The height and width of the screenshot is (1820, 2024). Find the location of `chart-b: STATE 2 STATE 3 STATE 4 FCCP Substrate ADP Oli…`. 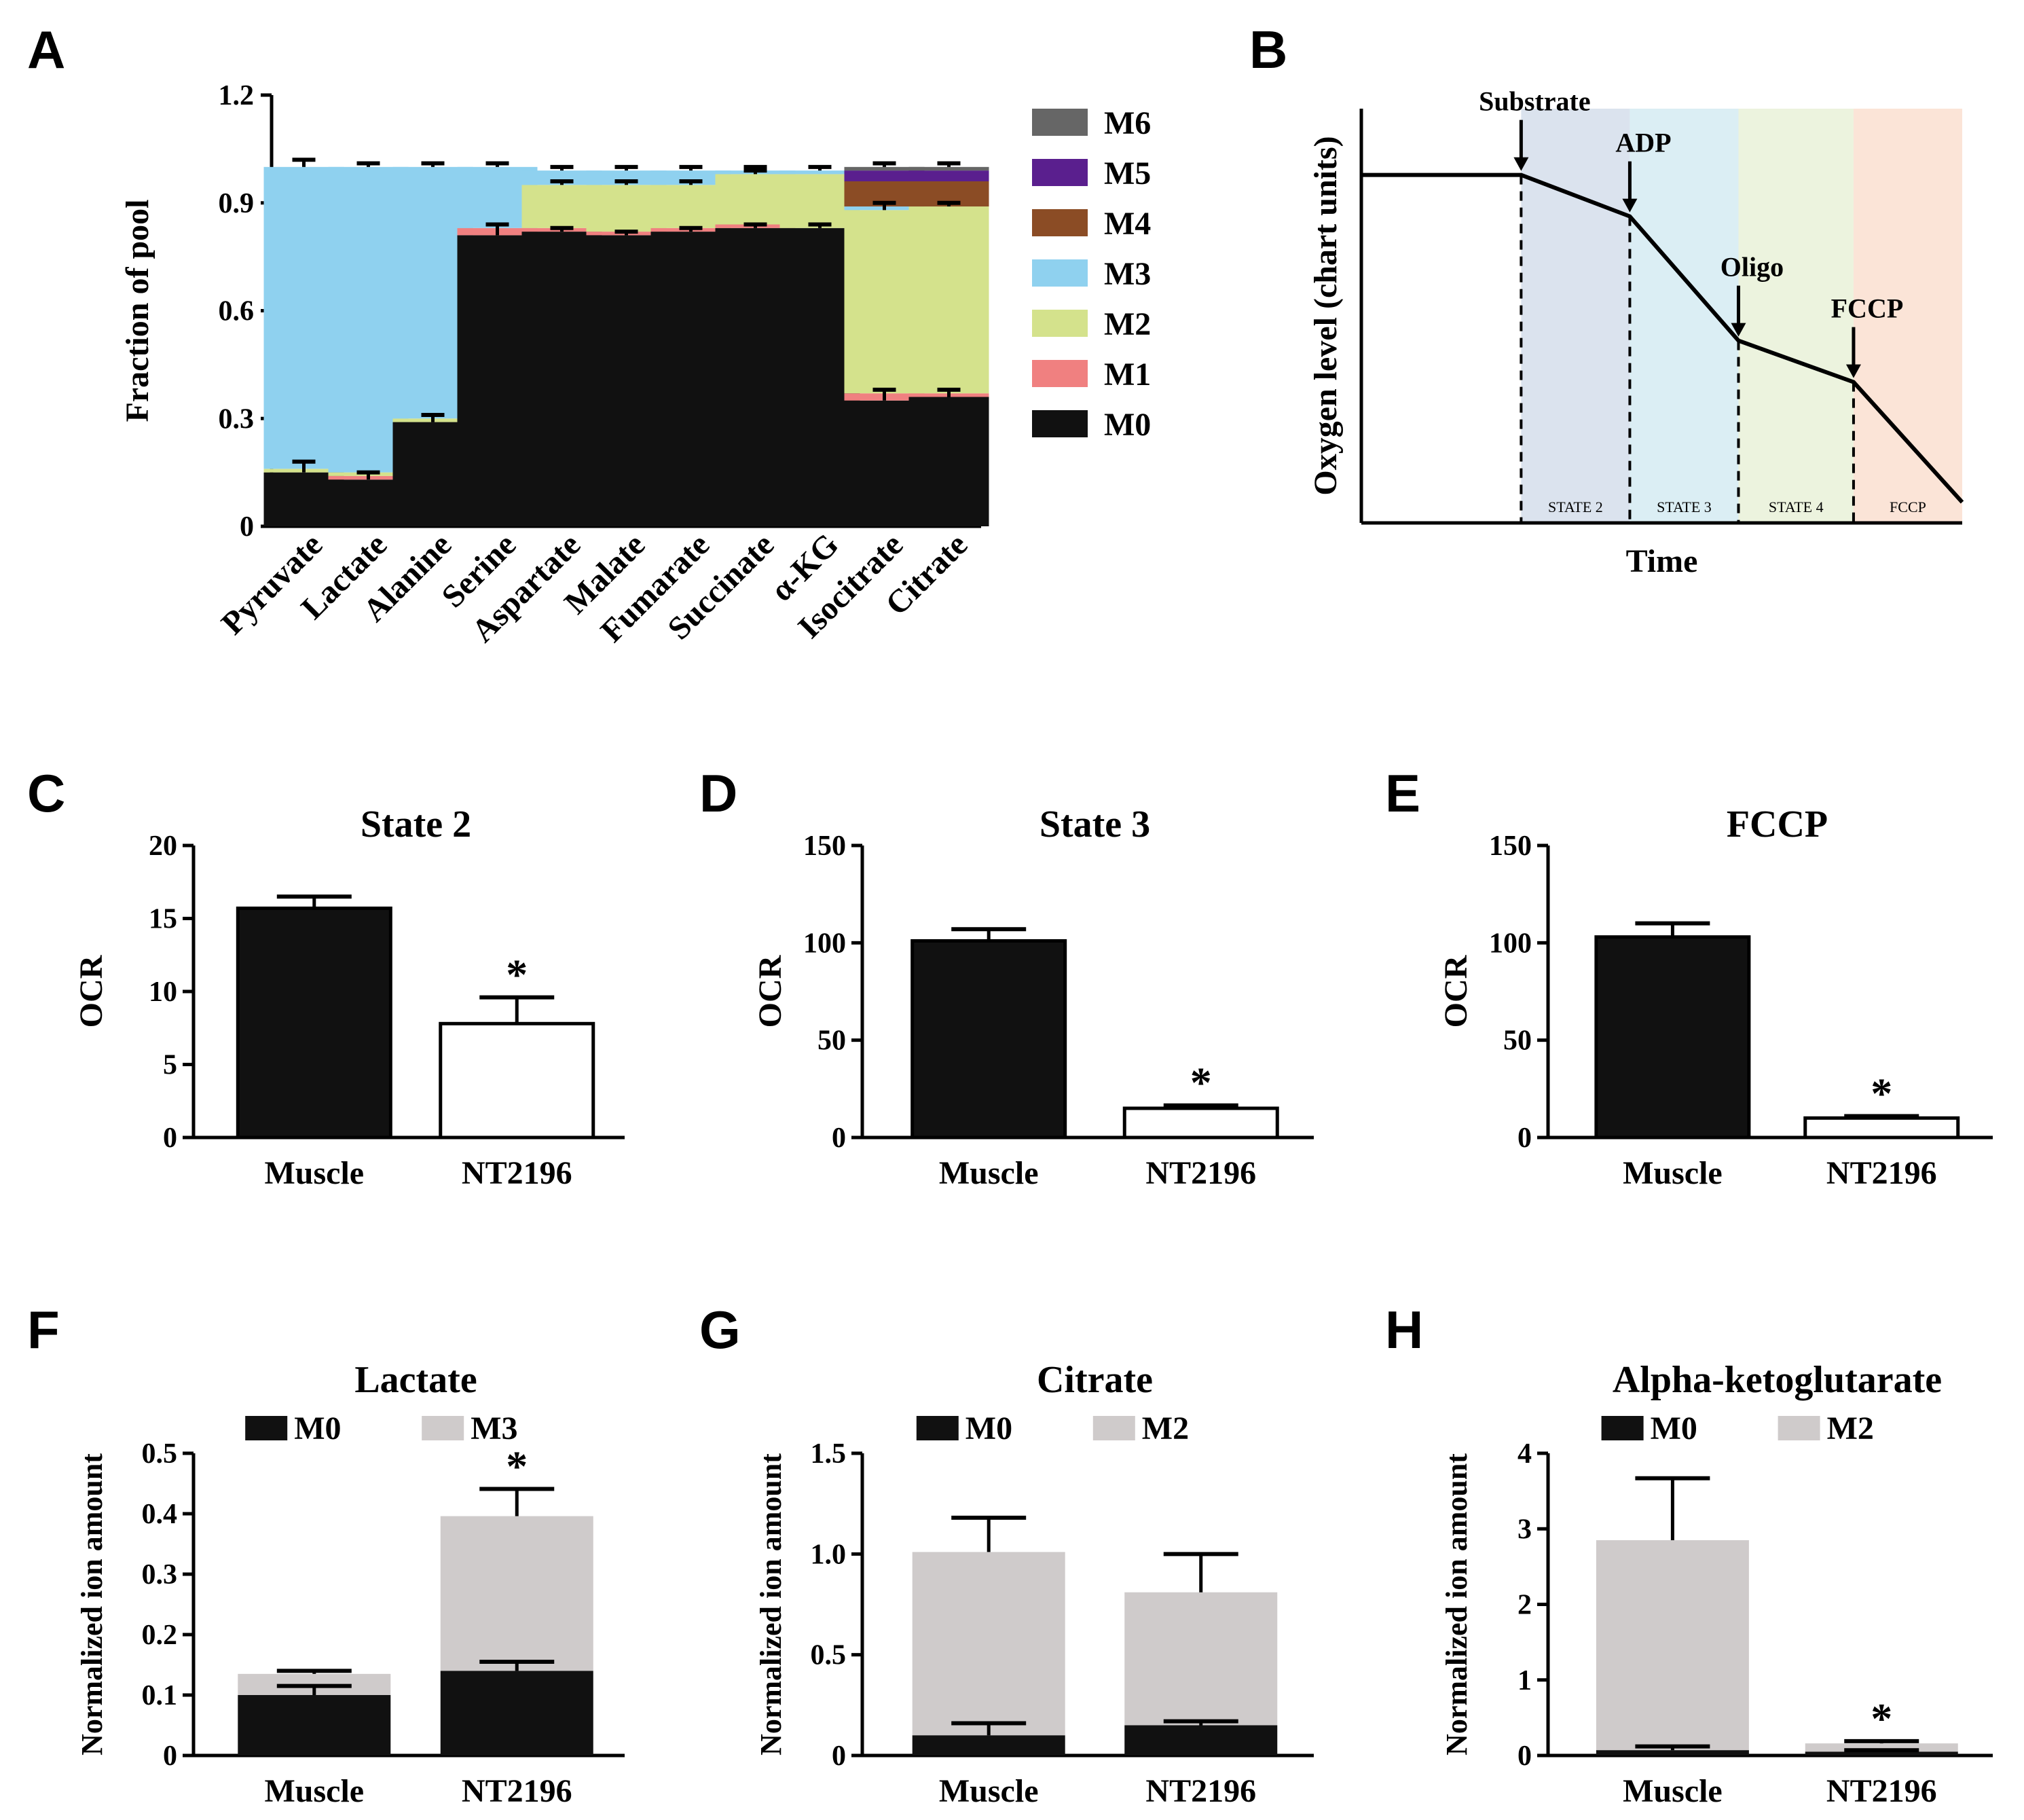

chart-b: STATE 2 STATE 3 STATE 4 FCCP Substrate ADP Oli… is located at coordinates (1636, 332).